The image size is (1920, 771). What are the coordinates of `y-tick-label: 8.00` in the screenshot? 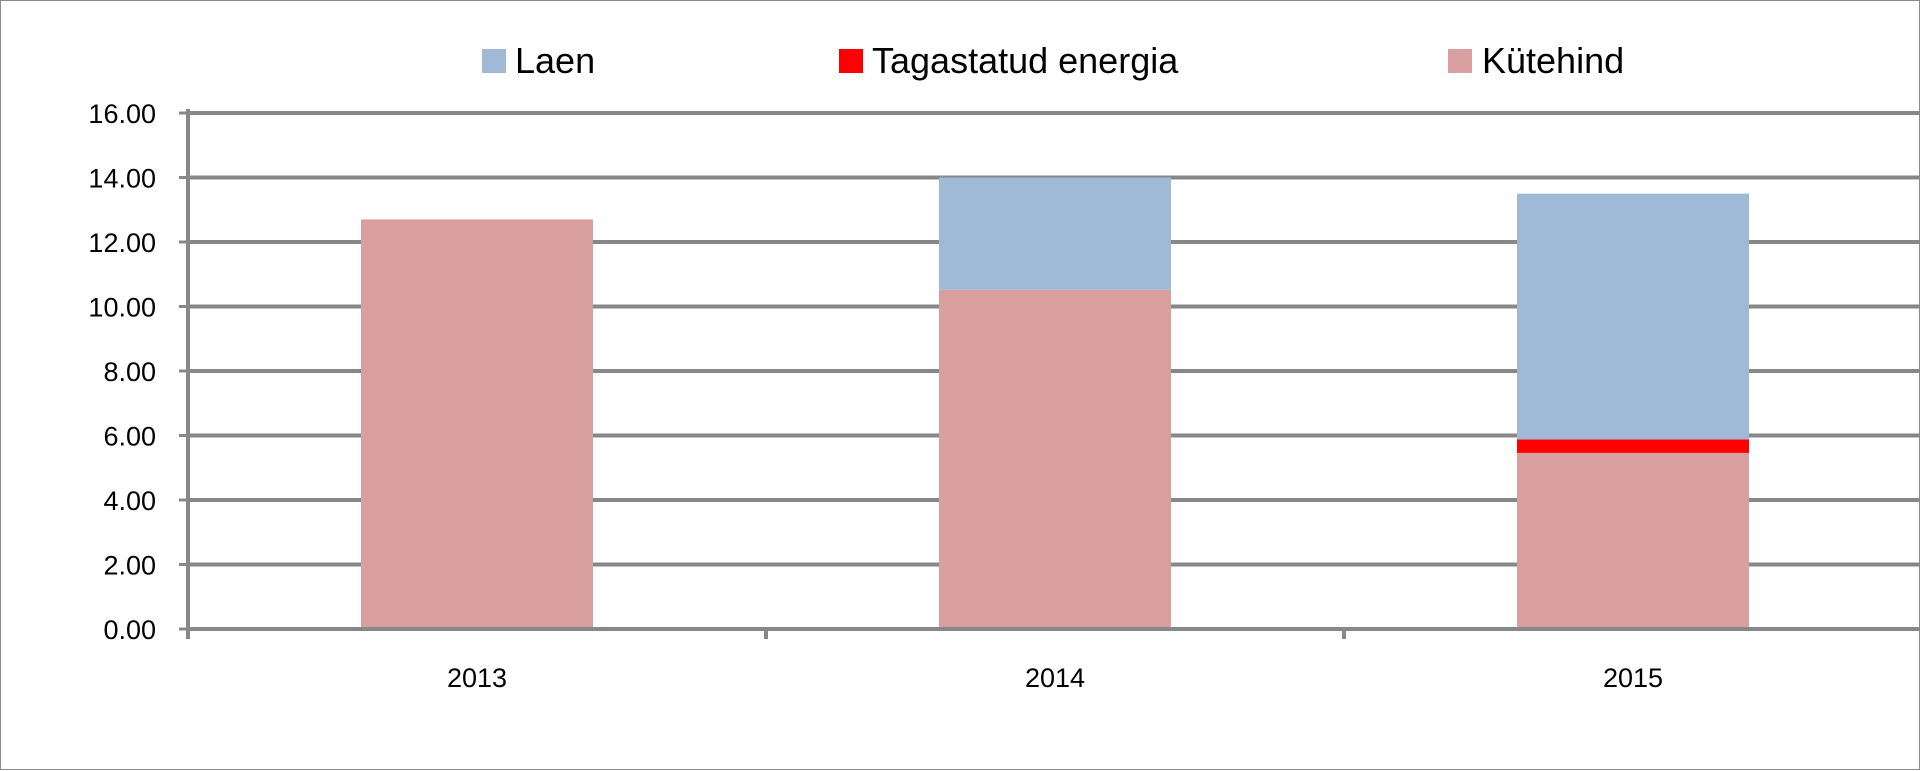 It's located at (129, 372).